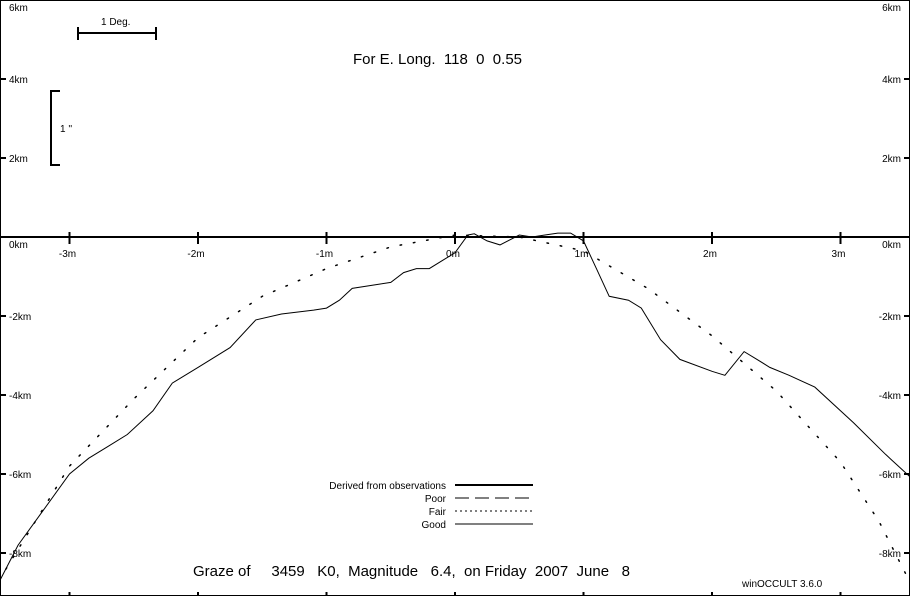  I want to click on y-tick-label-right: 4km, so click(891, 80).